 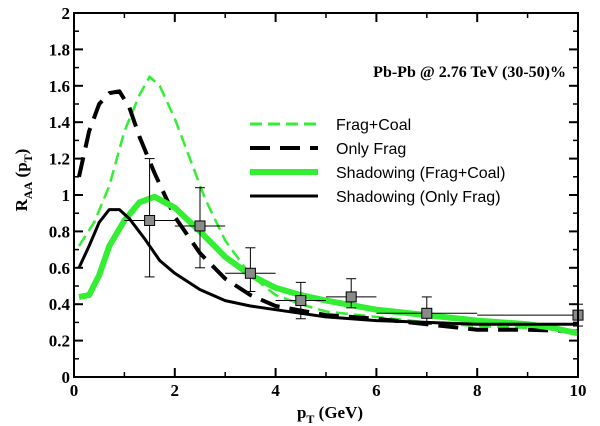 What do you see at coordinates (66, 377) in the screenshot?
I see `y-tick-label: 0` at bounding box center [66, 377].